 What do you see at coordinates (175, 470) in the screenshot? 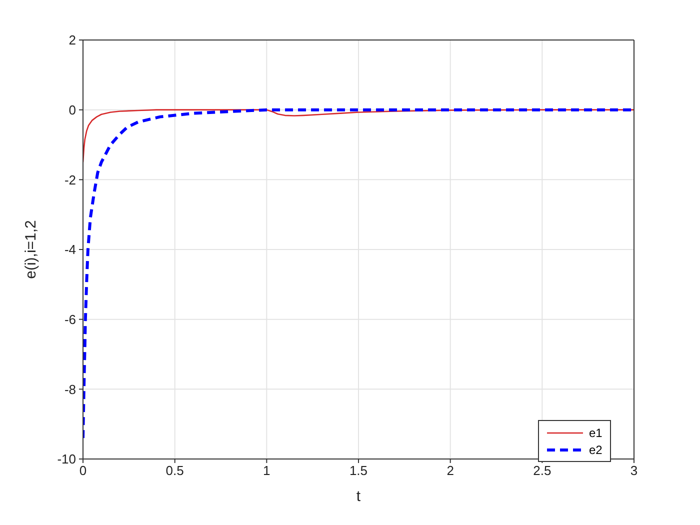
I see `x-tick-label: 0.5` at bounding box center [175, 470].